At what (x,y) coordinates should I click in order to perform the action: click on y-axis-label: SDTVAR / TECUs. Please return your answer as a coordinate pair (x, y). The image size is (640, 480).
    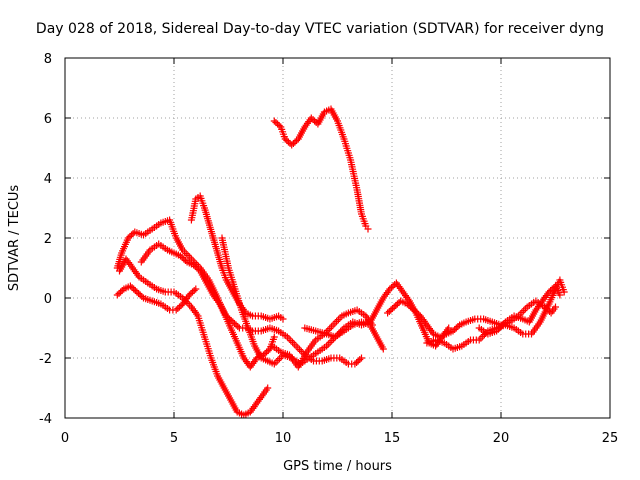
    Looking at the image, I should click on (14, 238).